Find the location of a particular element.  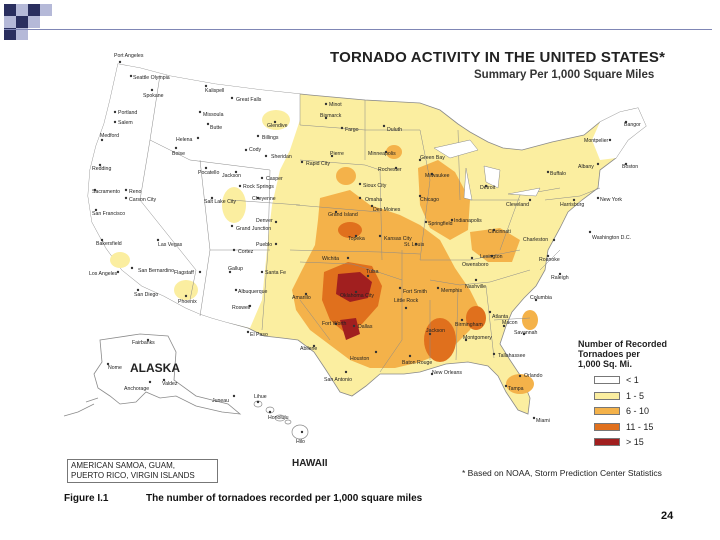

city-label: Missoula is located at coordinates (213, 115).